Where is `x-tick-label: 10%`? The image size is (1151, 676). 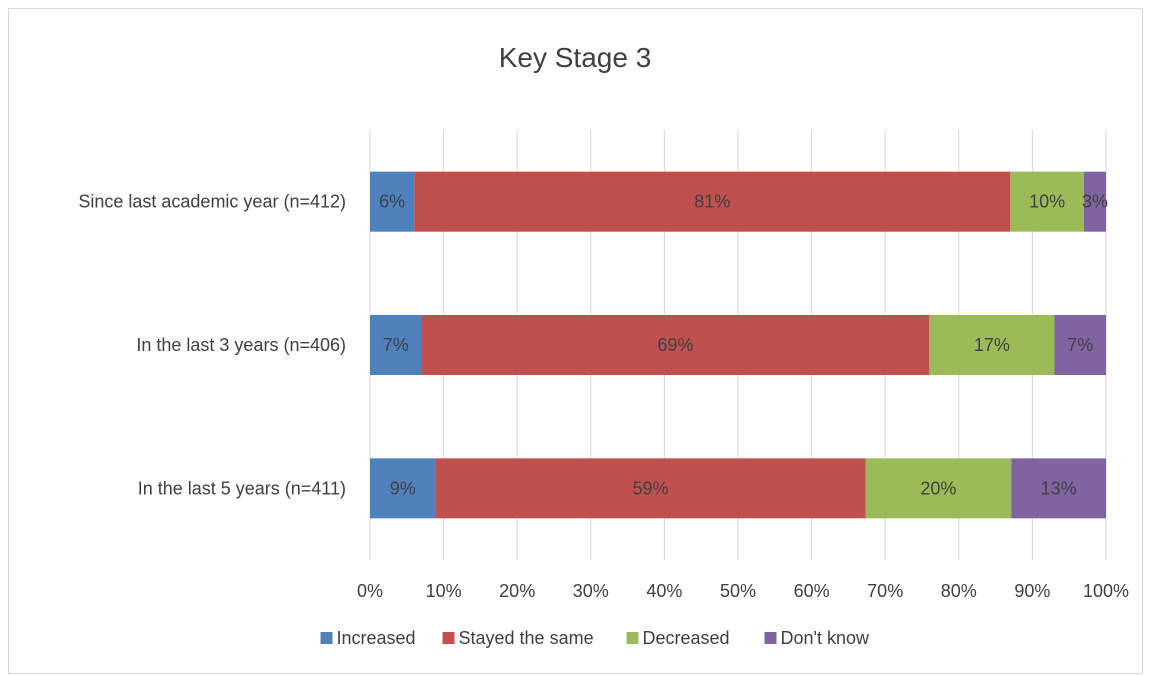
x-tick-label: 10% is located at coordinates (444, 591).